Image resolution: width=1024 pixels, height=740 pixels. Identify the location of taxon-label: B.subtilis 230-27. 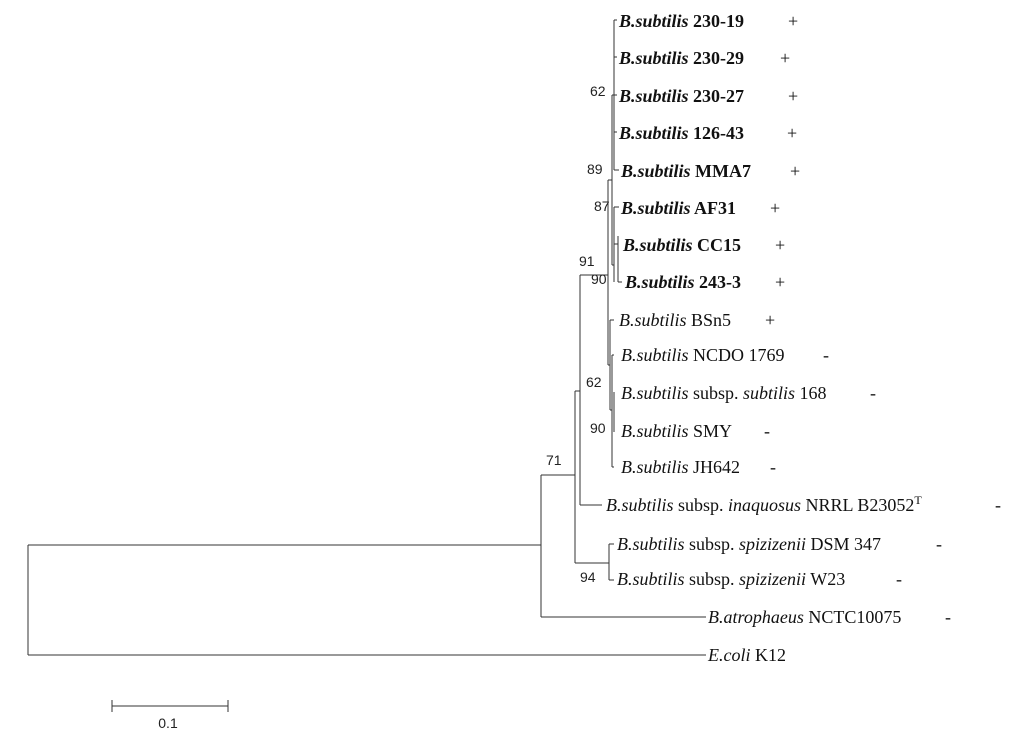
(681, 96).